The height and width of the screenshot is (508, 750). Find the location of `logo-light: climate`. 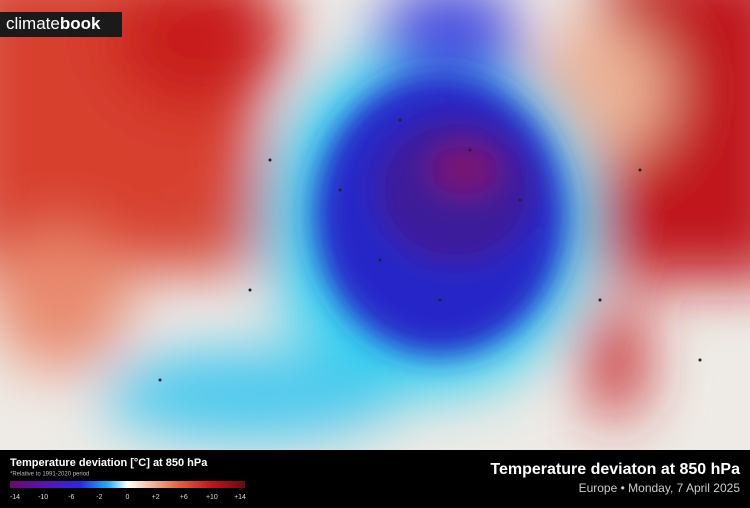

logo-light: climate is located at coordinates (33, 23).